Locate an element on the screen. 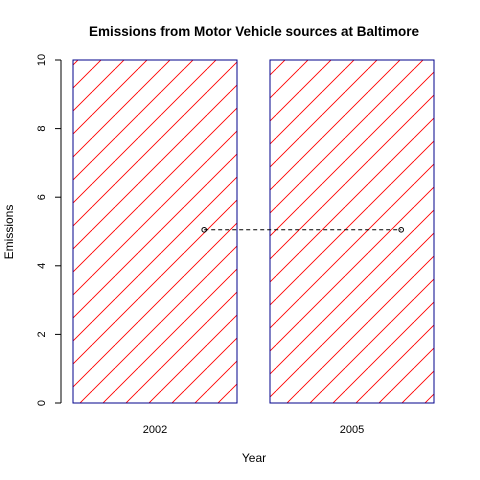  y-axis-label: Emissions is located at coordinates (9, 232).